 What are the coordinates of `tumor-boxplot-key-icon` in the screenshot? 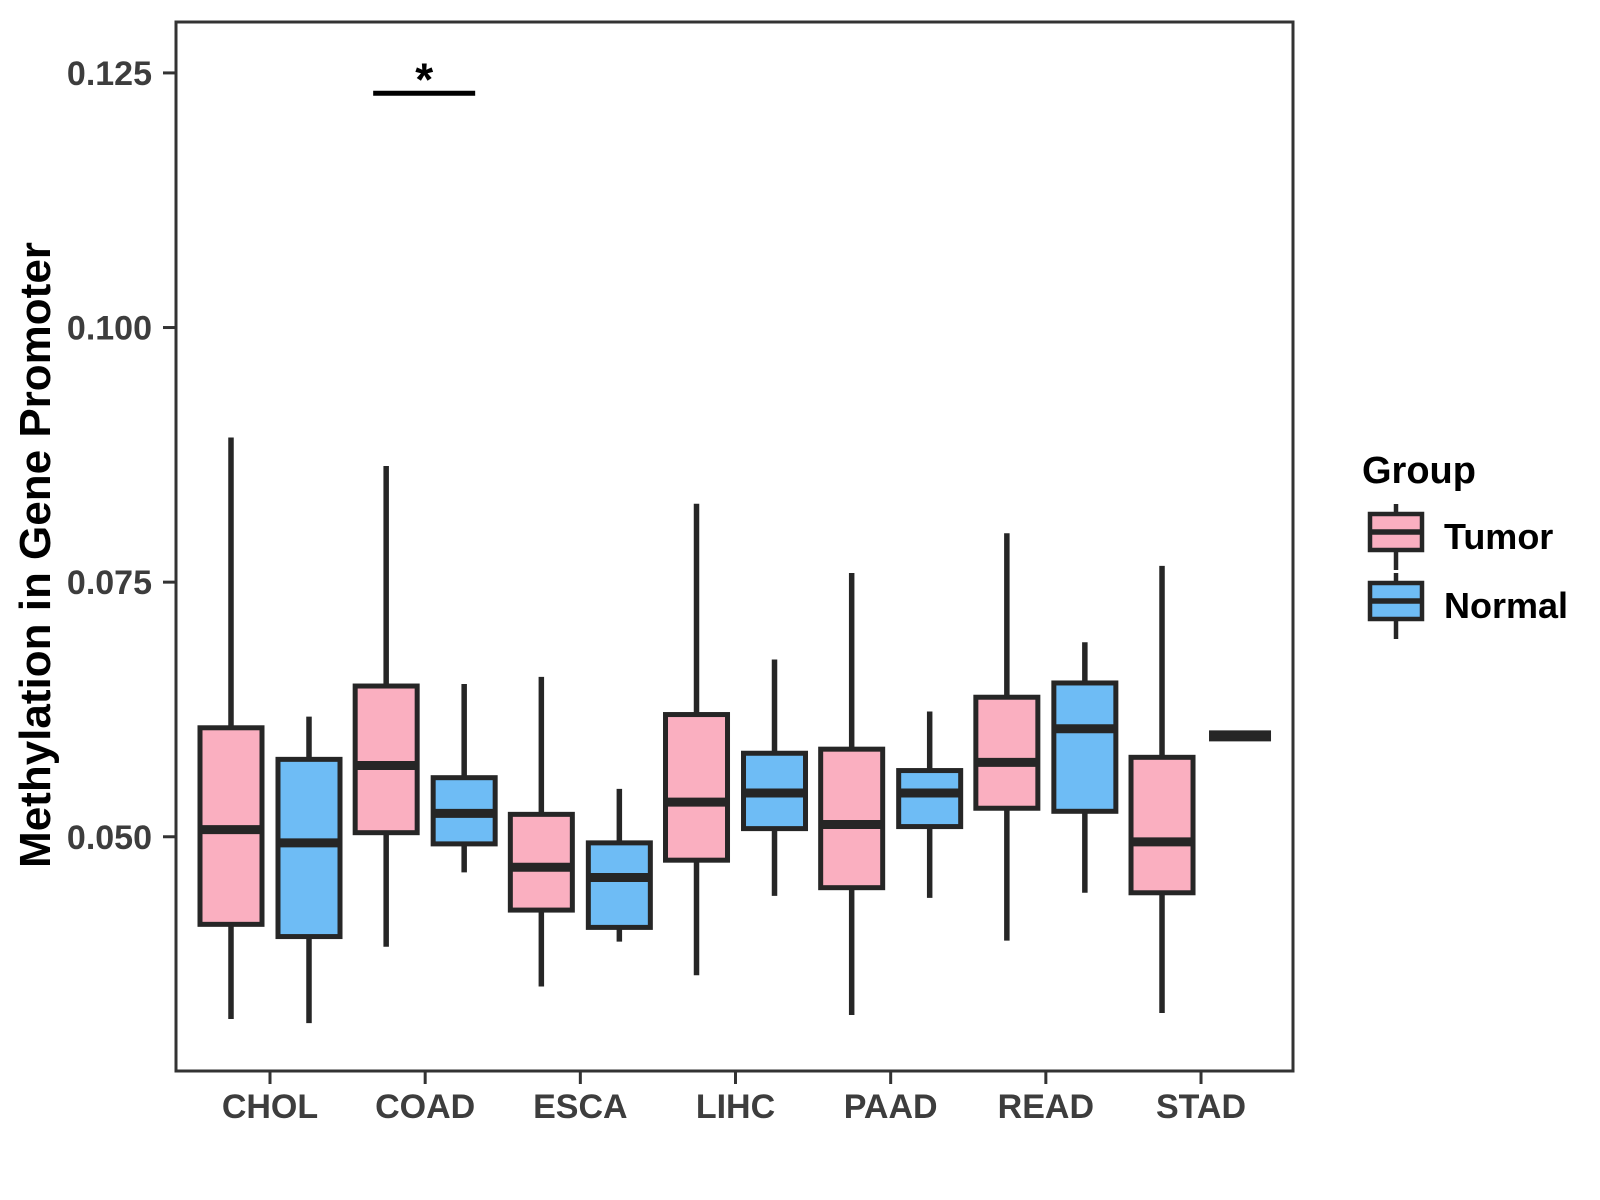 It's located at (1396, 537).